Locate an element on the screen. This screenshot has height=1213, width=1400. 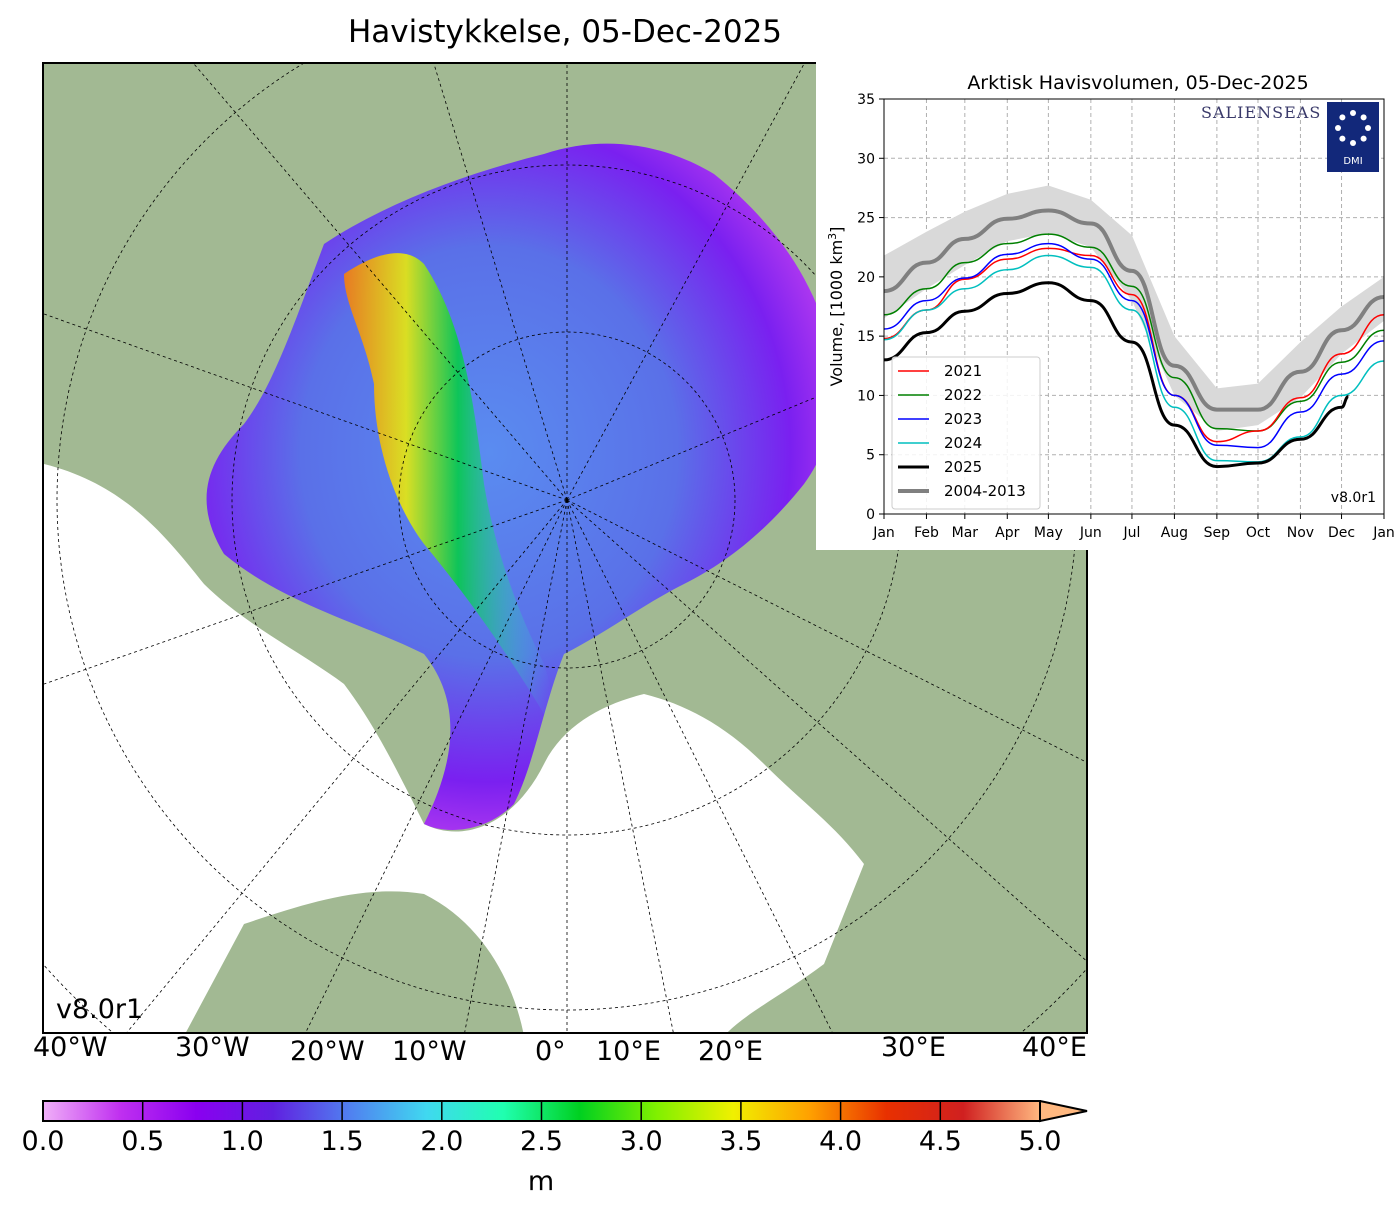
legend-label: 2022 is located at coordinates (963, 395).